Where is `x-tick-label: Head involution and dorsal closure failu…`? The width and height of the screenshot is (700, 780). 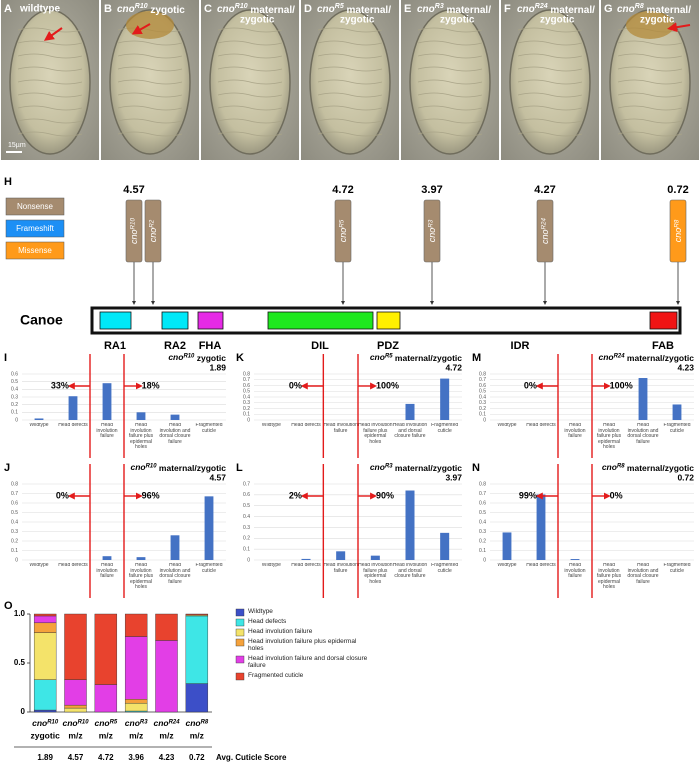
x-tick-label: Head involution and dorsal closure failu… is located at coordinates (174, 433).